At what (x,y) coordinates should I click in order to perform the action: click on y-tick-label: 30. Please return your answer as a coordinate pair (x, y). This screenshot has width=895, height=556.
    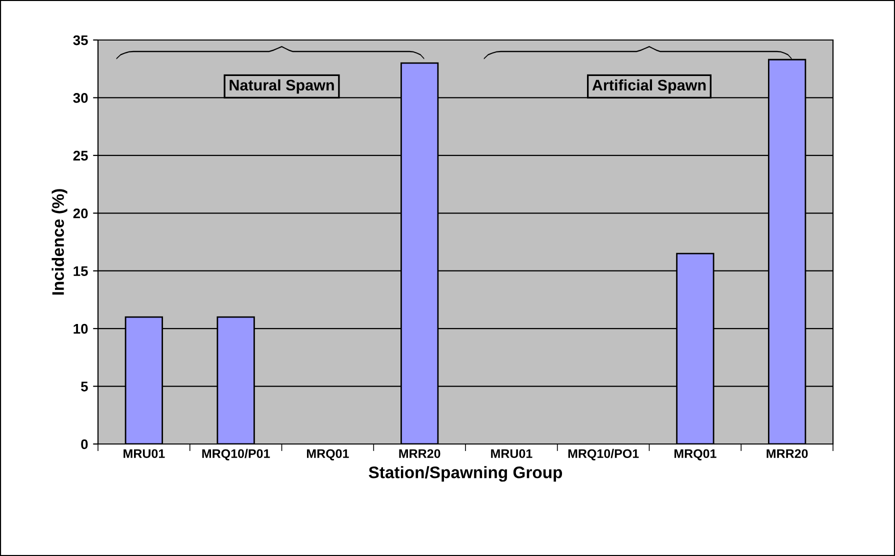
    Looking at the image, I should click on (80, 98).